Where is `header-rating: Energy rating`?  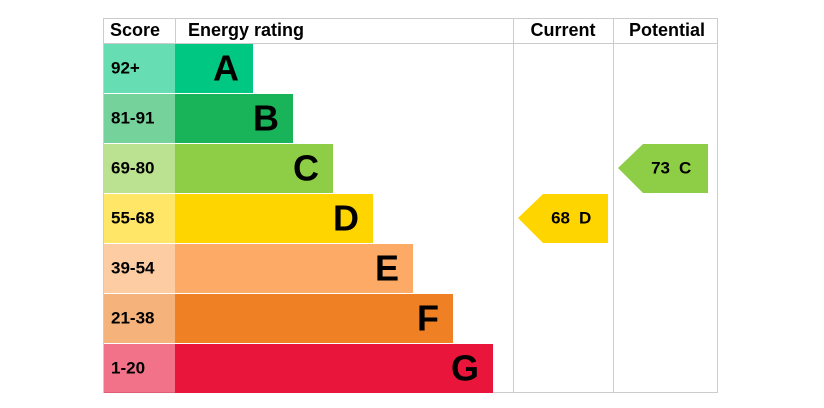 header-rating: Energy rating is located at coordinates (246, 30).